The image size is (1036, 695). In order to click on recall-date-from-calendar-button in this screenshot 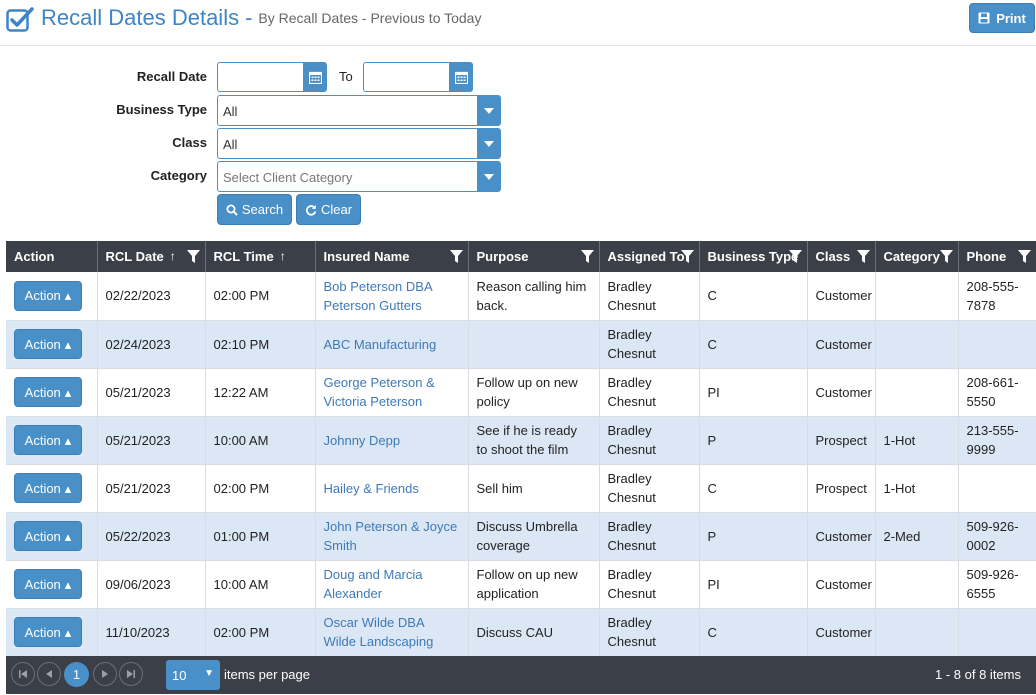, I will do `click(315, 77)`.